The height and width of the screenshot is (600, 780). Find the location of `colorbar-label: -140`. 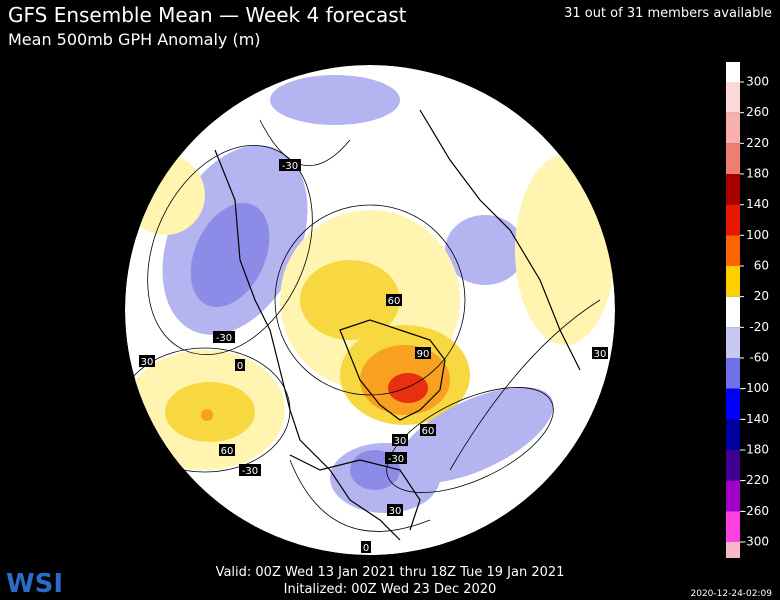

colorbar-label: -140 is located at coordinates (755, 419).